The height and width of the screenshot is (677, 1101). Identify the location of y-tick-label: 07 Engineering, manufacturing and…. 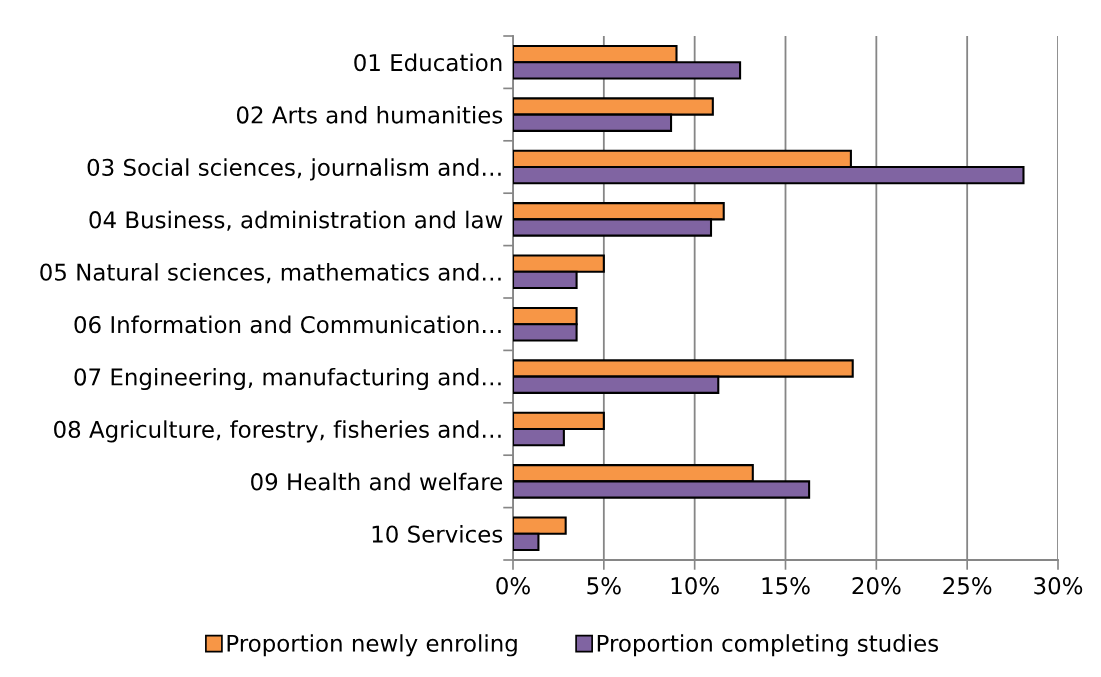
(287, 379).